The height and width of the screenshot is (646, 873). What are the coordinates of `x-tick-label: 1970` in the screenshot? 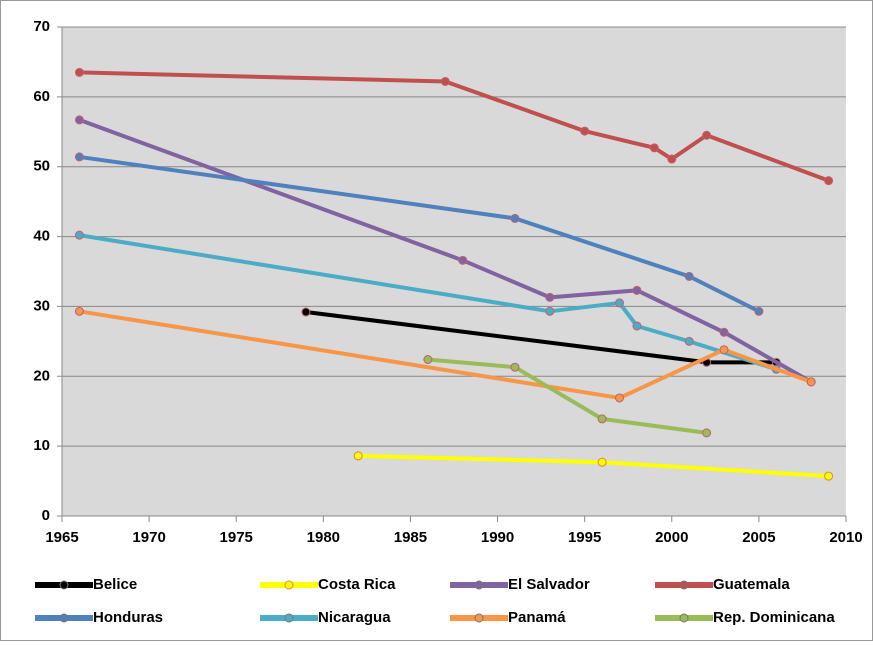 It's located at (148, 537).